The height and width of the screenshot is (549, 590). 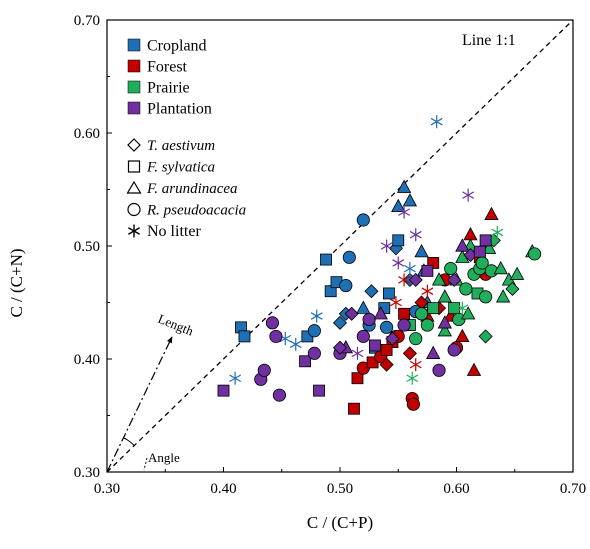 I want to click on length-label: Length, so click(x=176, y=325).